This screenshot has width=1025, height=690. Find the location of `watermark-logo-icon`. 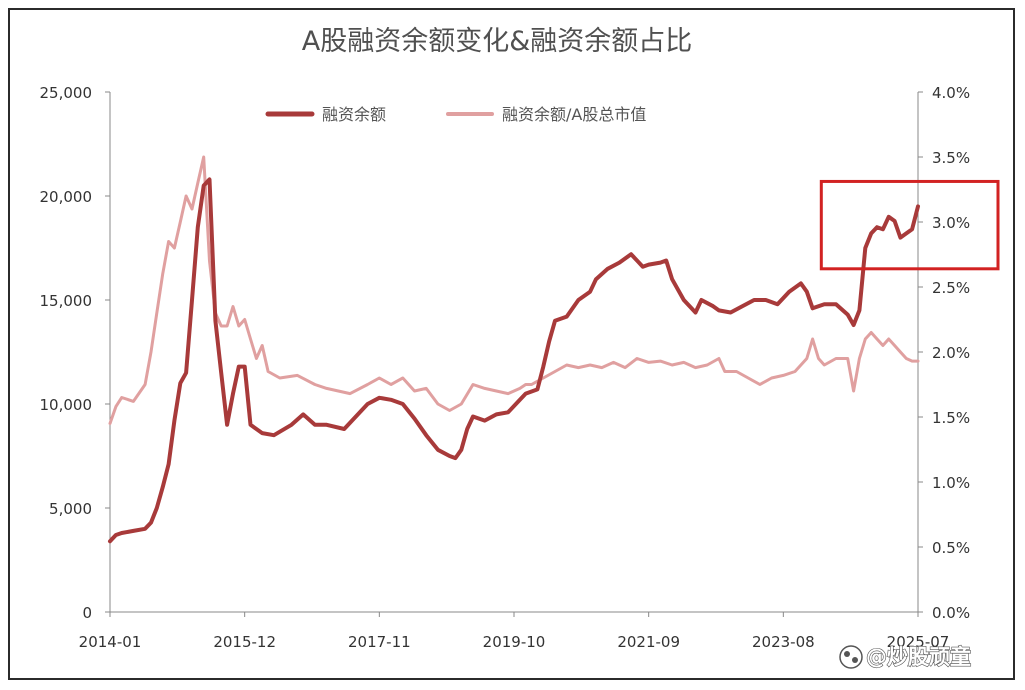

watermark-logo-icon is located at coordinates (851, 657).